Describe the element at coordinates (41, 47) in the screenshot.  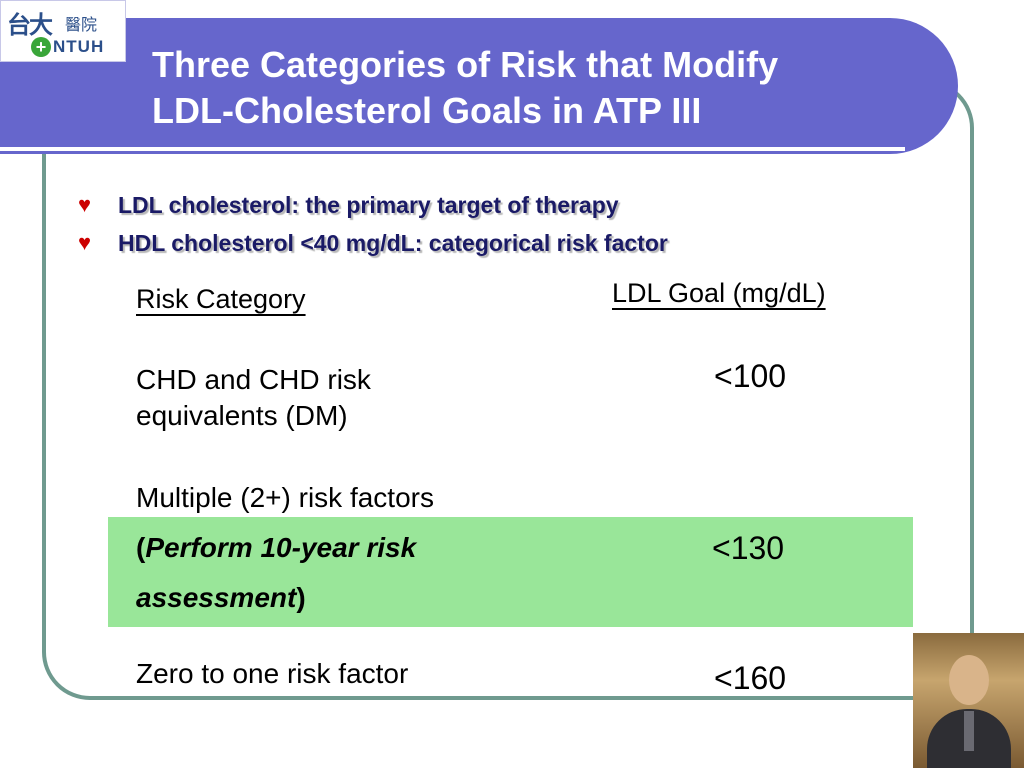
I see `plus-icon: +` at that location.